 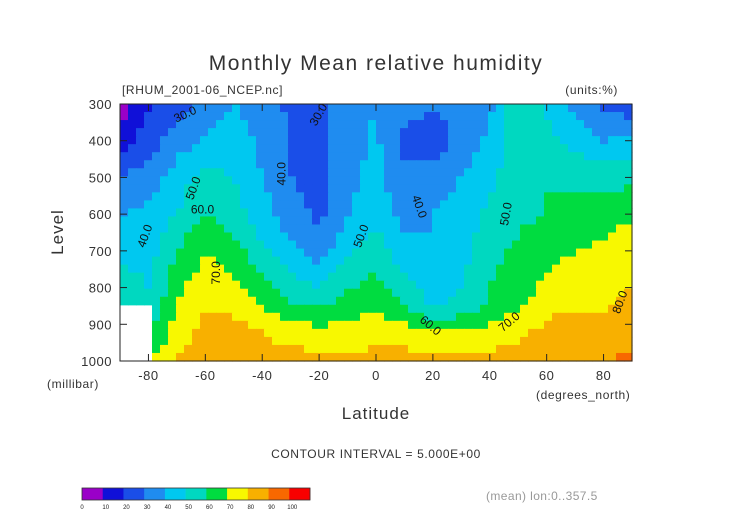 I want to click on x-tick-label: 20, so click(x=432, y=375).